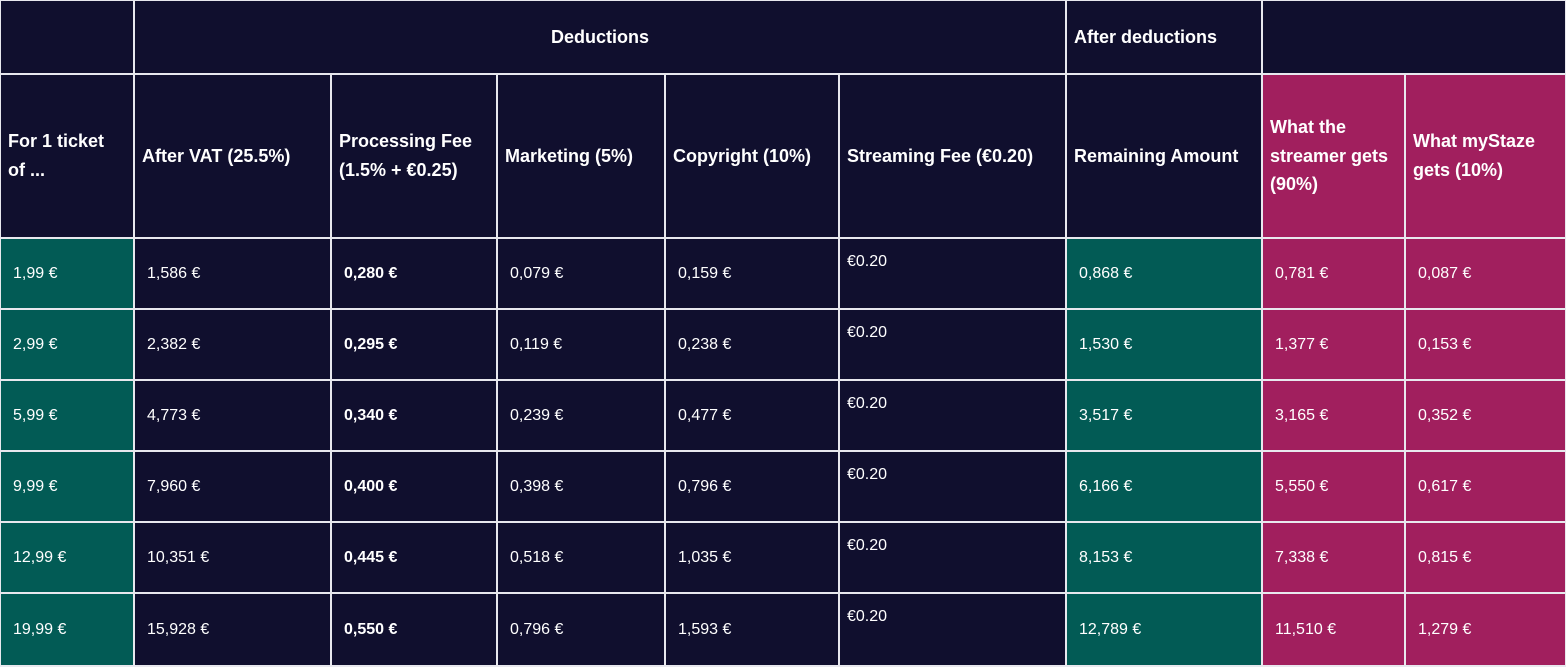  I want to click on cell-text: Remaining Amount, so click(1156, 155).